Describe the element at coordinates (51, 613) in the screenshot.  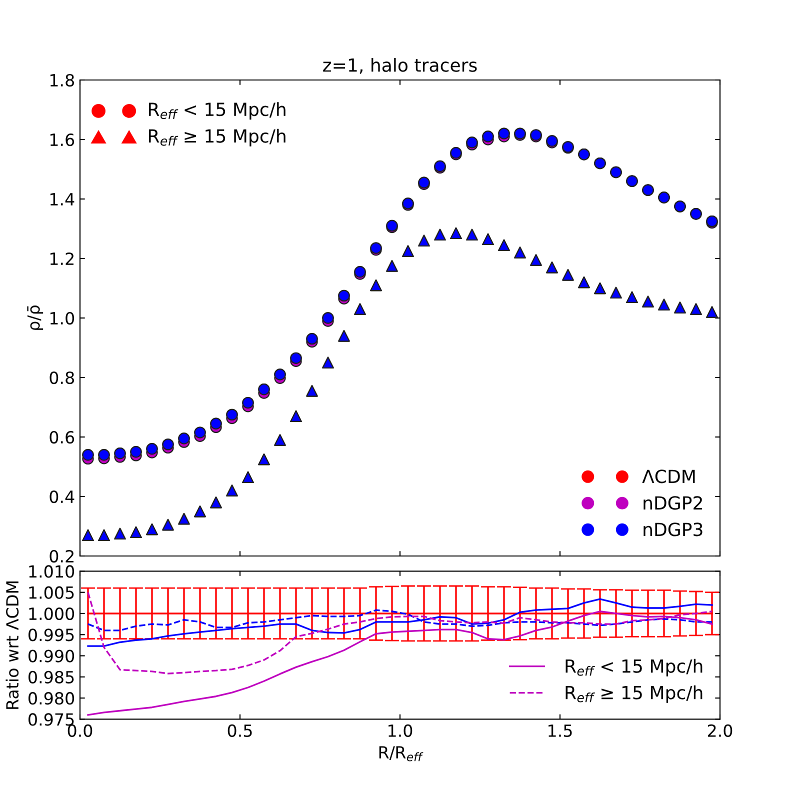
I see `y-tick-label: 1.000` at that location.